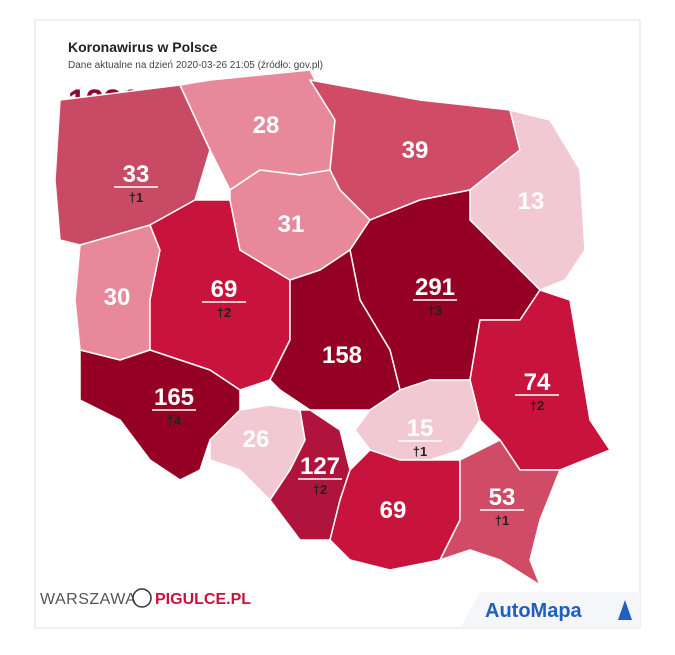 This screenshot has width=675, height=655. What do you see at coordinates (320, 466) in the screenshot?
I see `region-cases: 127` at bounding box center [320, 466].